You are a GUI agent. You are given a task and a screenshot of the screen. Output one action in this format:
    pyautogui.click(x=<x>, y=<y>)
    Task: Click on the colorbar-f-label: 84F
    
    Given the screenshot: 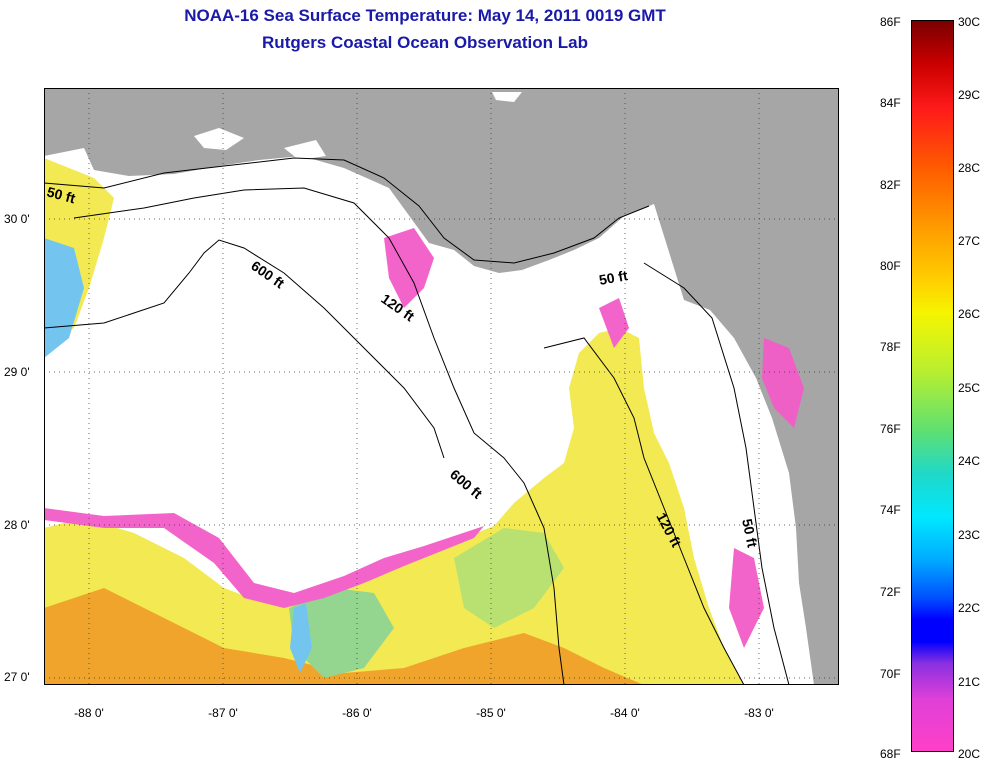 What is the action you would take?
    pyautogui.click(x=890, y=103)
    